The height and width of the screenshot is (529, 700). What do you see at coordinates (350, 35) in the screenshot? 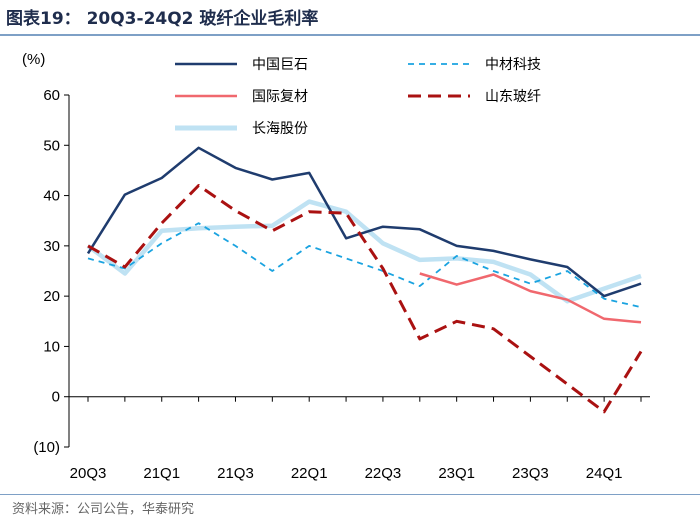
I see `title-divider` at bounding box center [350, 35].